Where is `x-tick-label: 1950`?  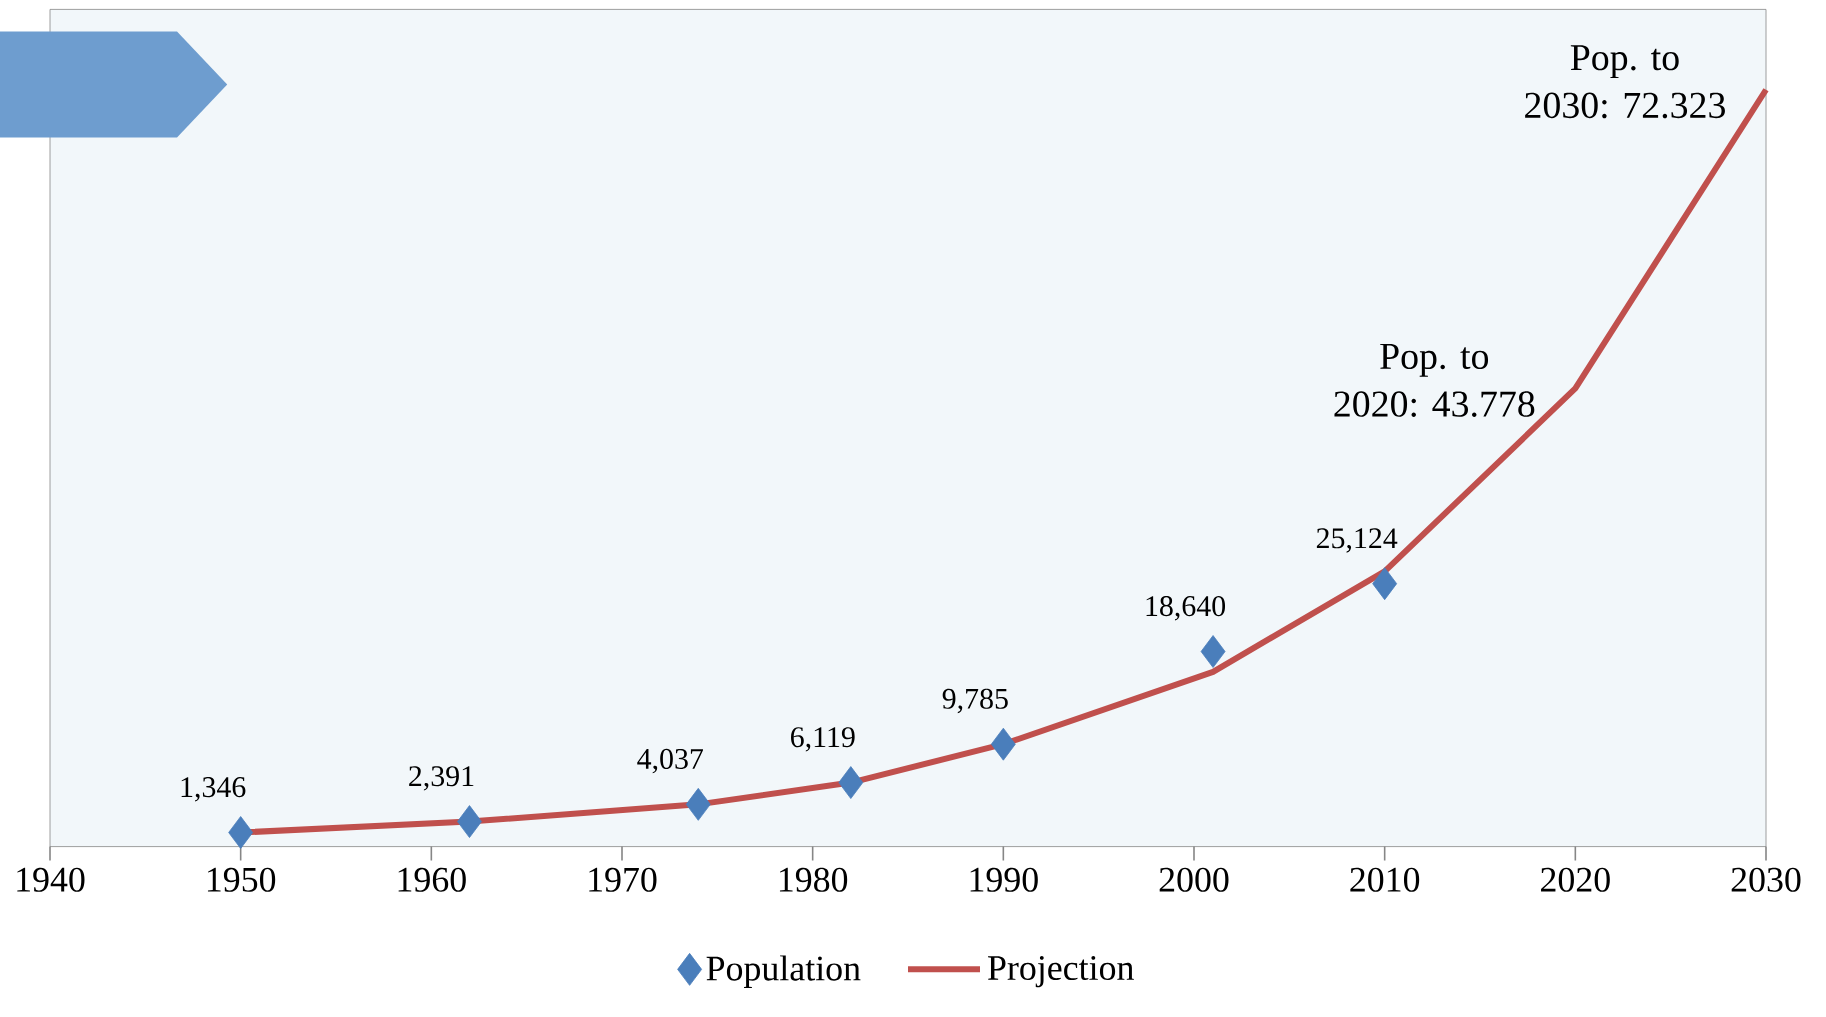
x-tick-label: 1950 is located at coordinates (241, 880).